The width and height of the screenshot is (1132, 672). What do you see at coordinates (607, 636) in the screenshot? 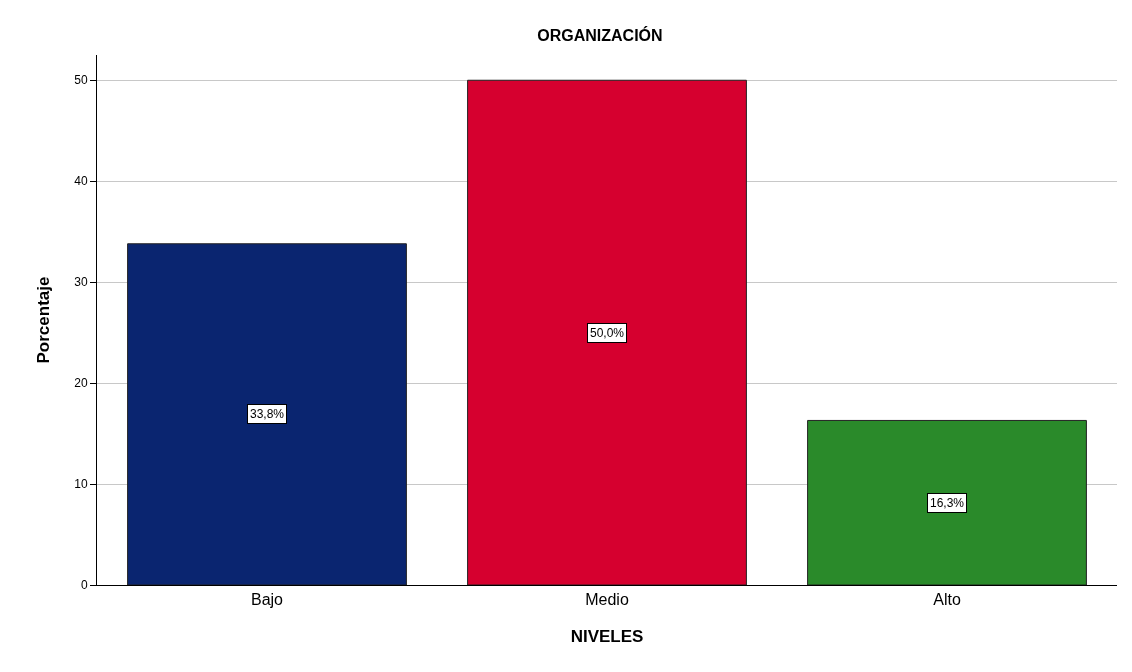
I see `x-axis-title: NIVELES` at bounding box center [607, 636].